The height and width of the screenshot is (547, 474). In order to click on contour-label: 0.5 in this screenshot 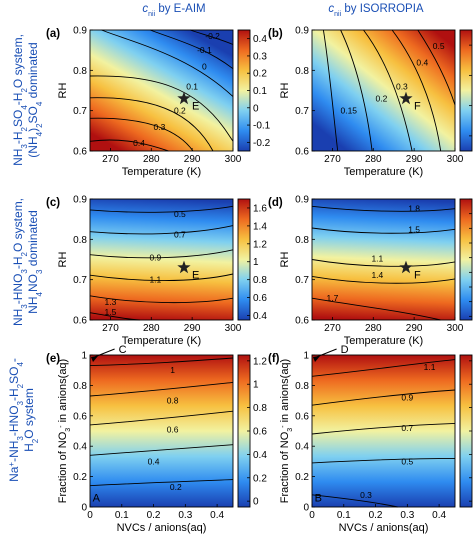, I will do `click(407, 461)`.